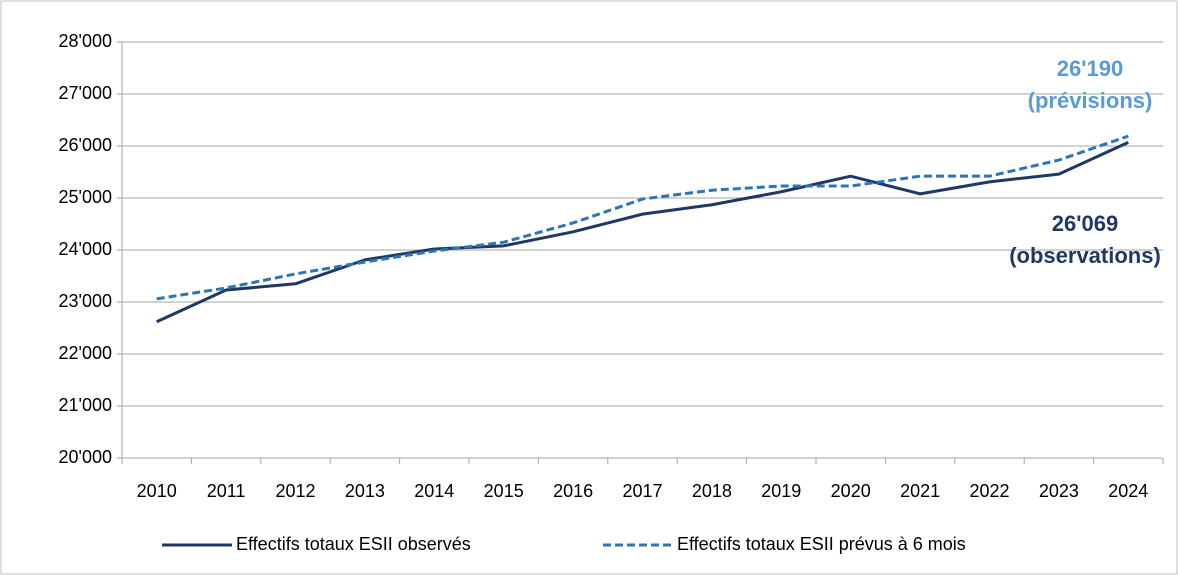 The height and width of the screenshot is (575, 1178). Describe the element at coordinates (226, 491) in the screenshot. I see `x-tick-label: 2011` at that location.